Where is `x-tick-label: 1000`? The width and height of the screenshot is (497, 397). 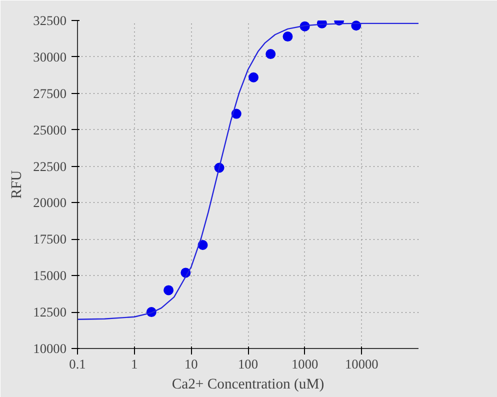 x-tick-label: 1000 is located at coordinates (305, 364).